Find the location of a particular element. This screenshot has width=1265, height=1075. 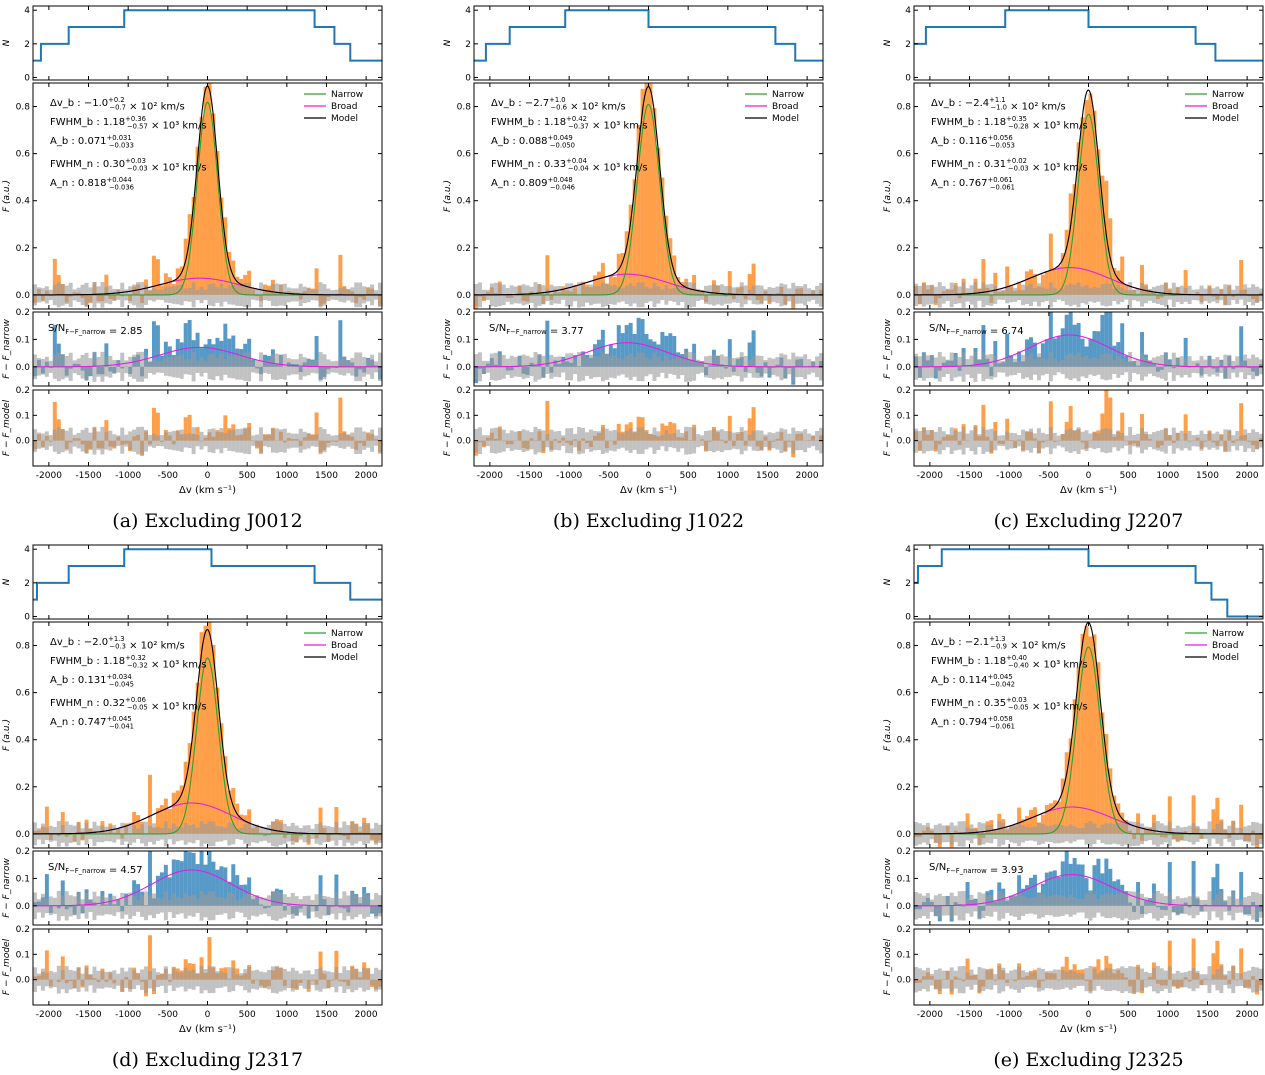

x-axis-label: Δv (km s⁻¹) is located at coordinates (1088, 1029).